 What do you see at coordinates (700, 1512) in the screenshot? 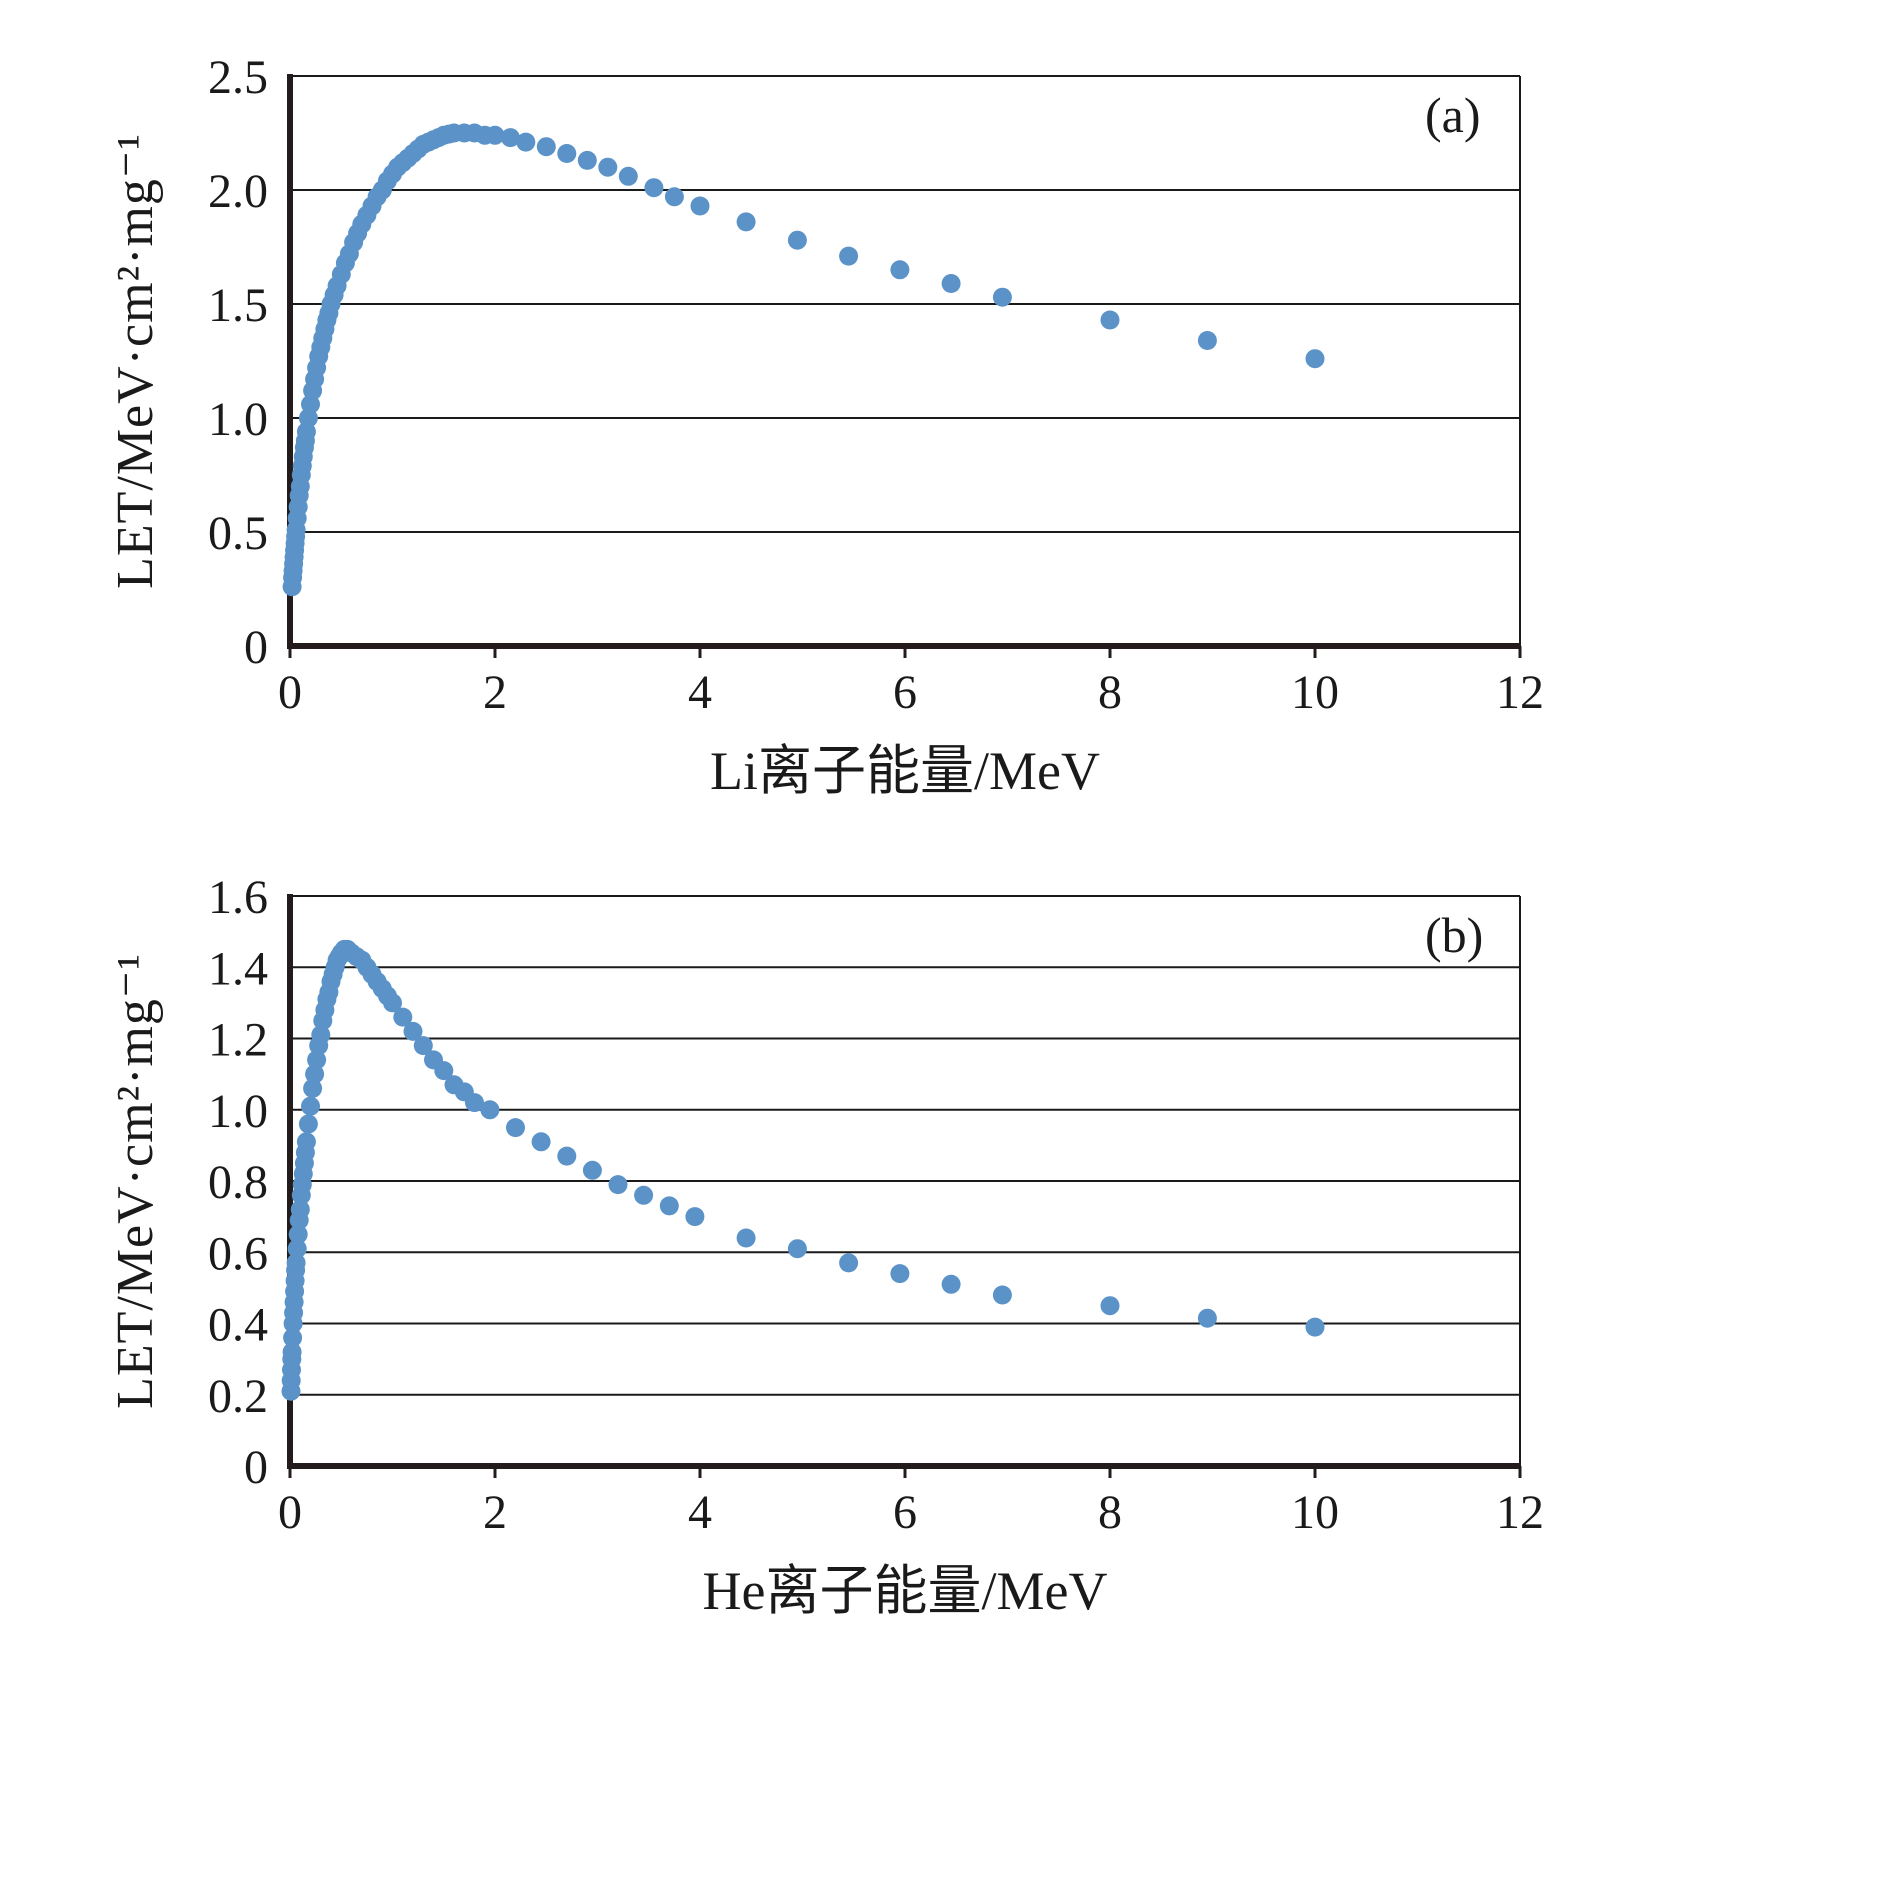
I see `svg-text: 4` at bounding box center [700, 1512].